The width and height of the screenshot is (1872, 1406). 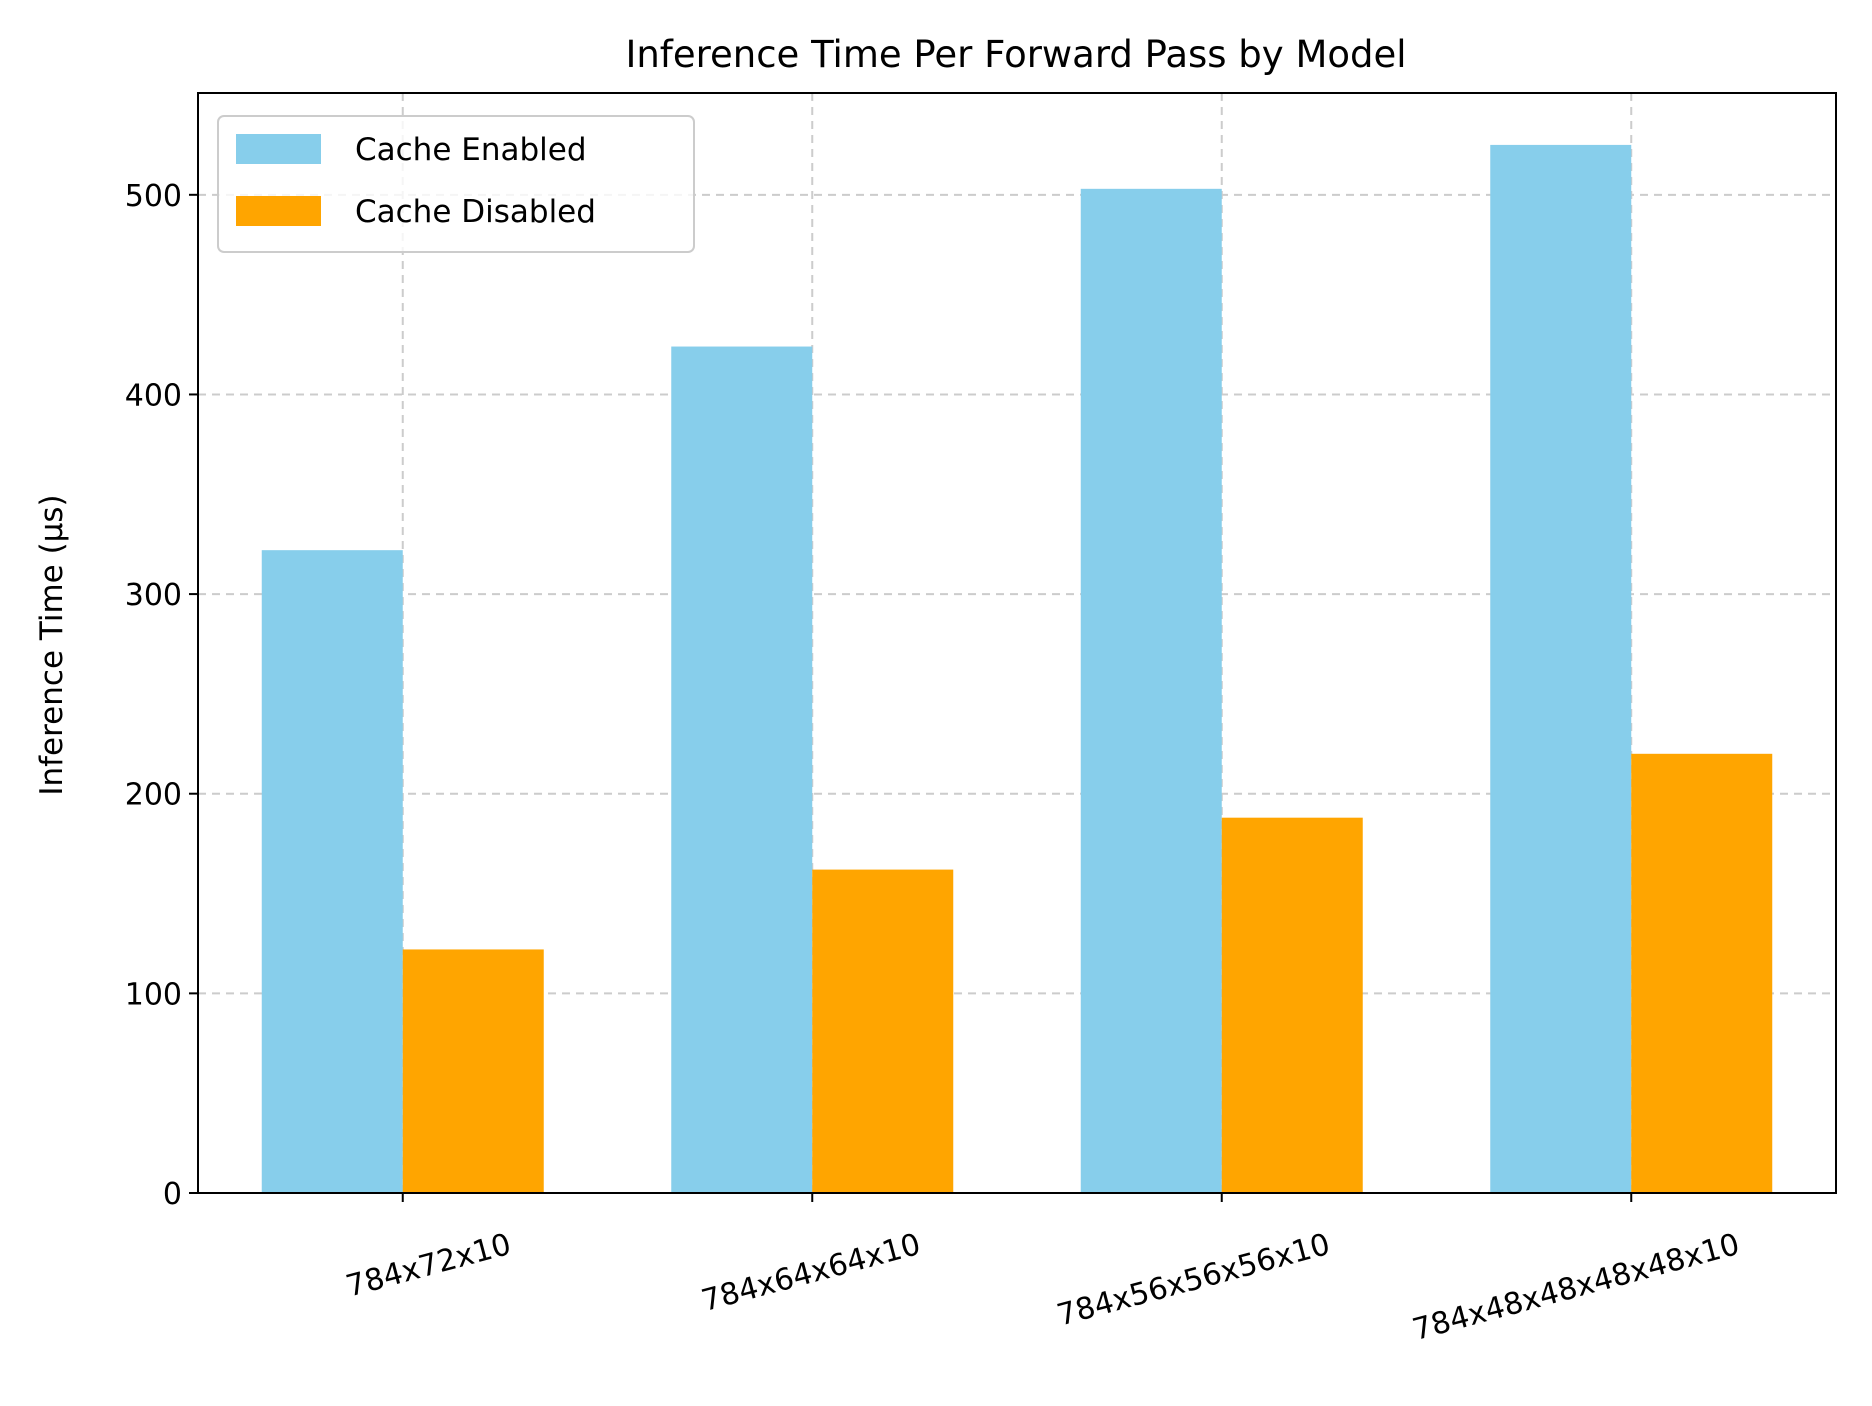 What do you see at coordinates (172, 1194) in the screenshot?
I see `y-tick-label: 0` at bounding box center [172, 1194].